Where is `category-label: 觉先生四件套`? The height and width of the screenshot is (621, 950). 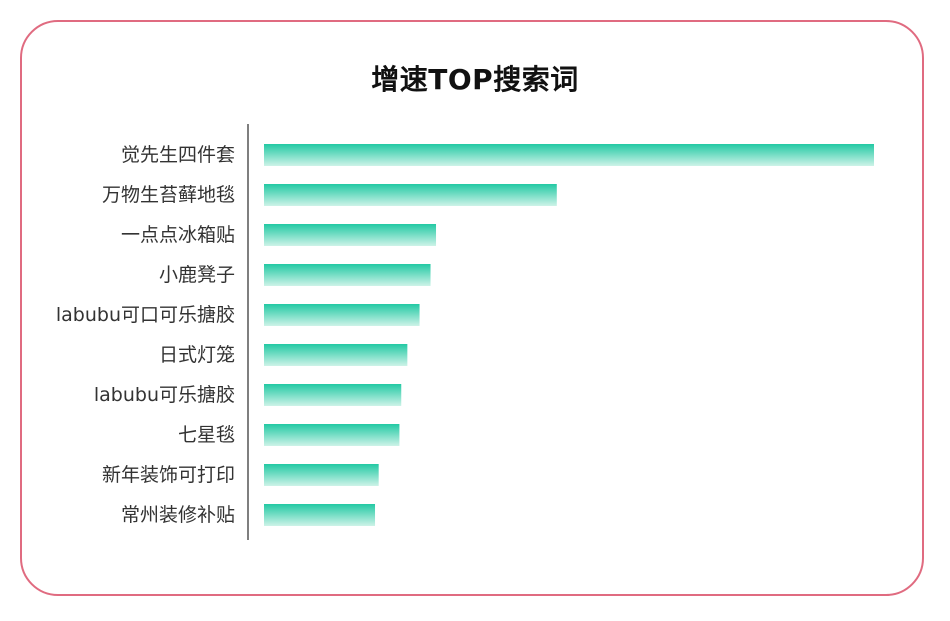
category-label: 觉先生四件套 is located at coordinates (178, 155).